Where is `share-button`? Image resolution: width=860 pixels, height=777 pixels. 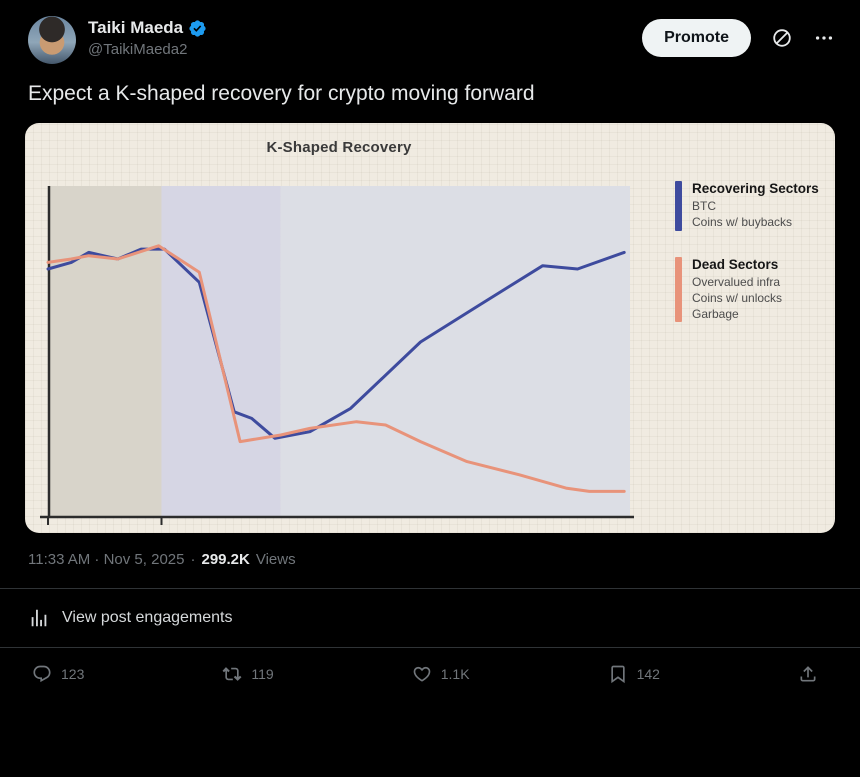 share-button is located at coordinates (808, 674).